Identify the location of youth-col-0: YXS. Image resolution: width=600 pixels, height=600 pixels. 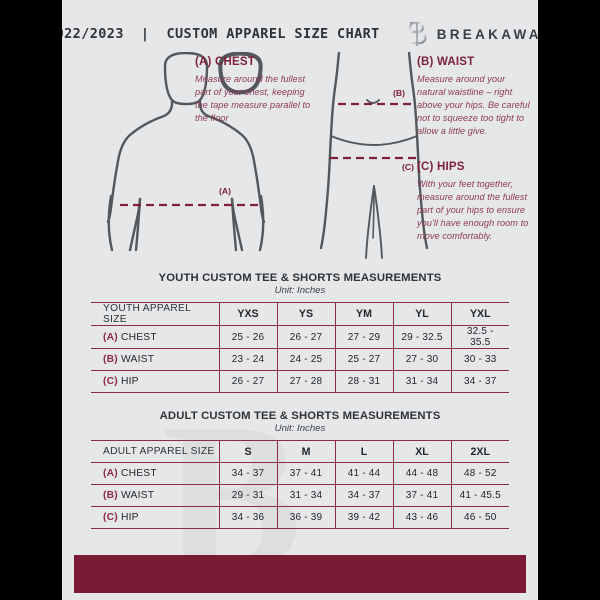
(248, 314).